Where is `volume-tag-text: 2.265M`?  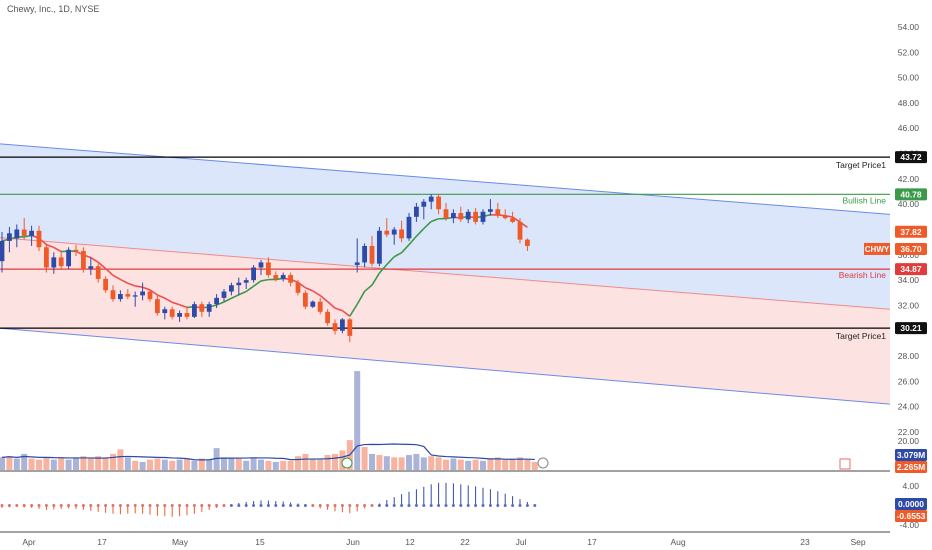 volume-tag-text: 2.265M is located at coordinates (911, 467).